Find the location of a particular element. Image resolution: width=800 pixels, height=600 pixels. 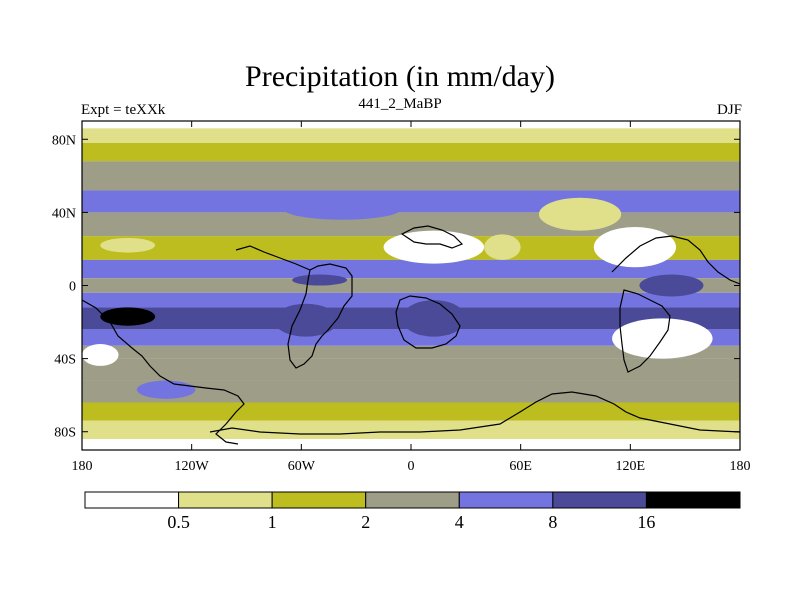

colorbar-label: 16 is located at coordinates (646, 522).